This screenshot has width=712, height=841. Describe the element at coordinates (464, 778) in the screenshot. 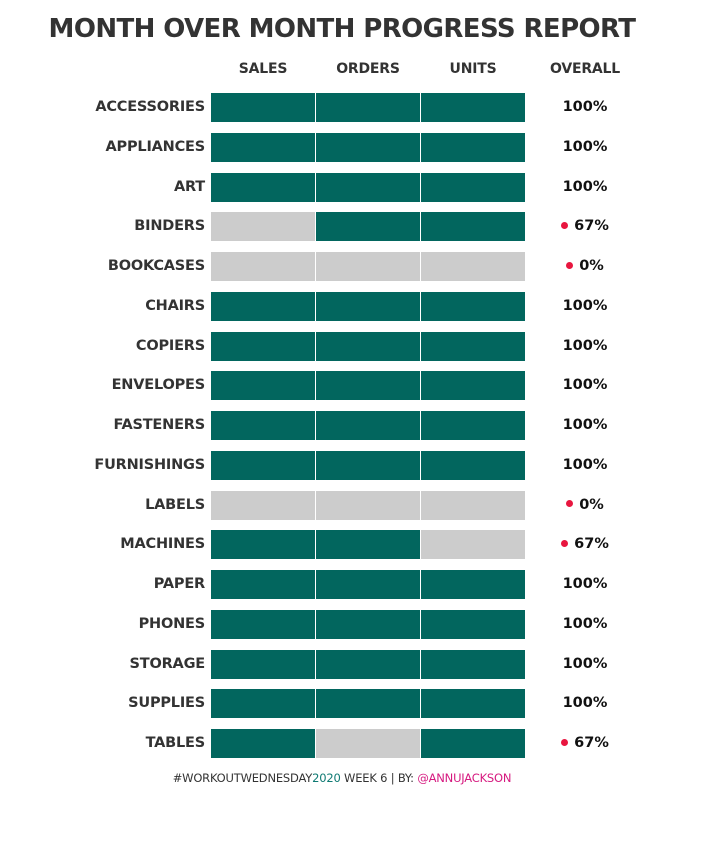

I see `footer-author-link: @ANNUJACKSON` at that location.